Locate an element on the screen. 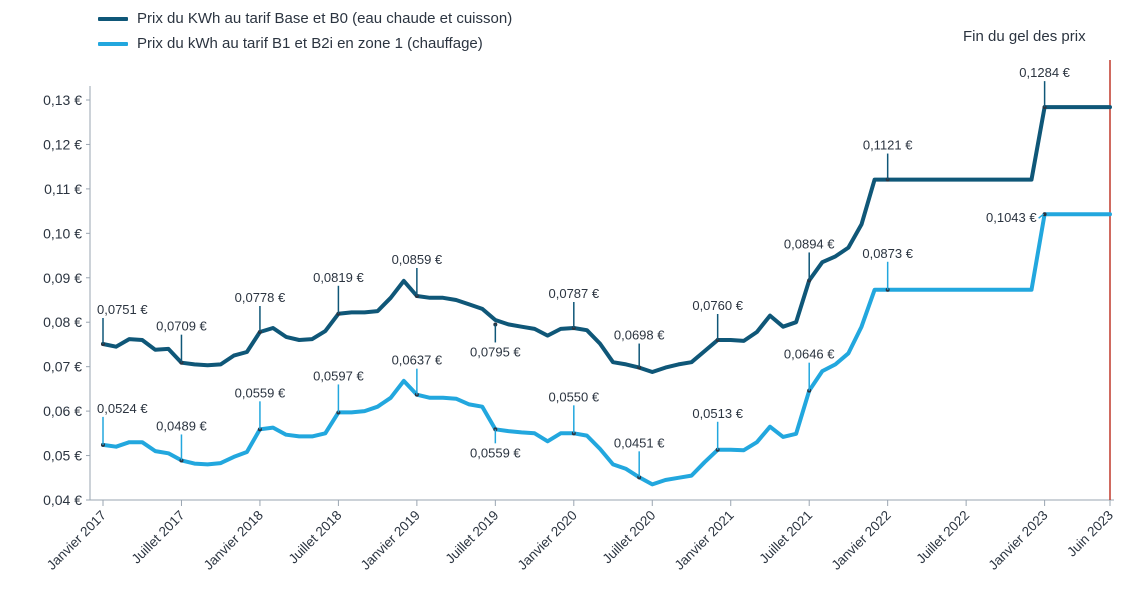  legend-swatch-light is located at coordinates (113, 43).